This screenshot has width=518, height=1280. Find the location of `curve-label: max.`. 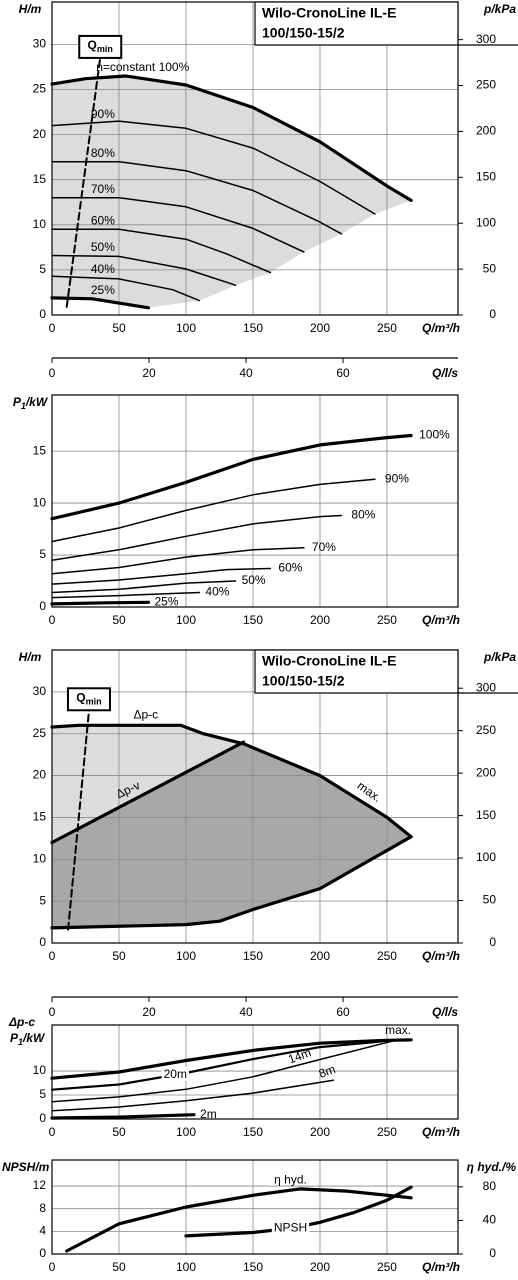

curve-label: max. is located at coordinates (398, 1030).